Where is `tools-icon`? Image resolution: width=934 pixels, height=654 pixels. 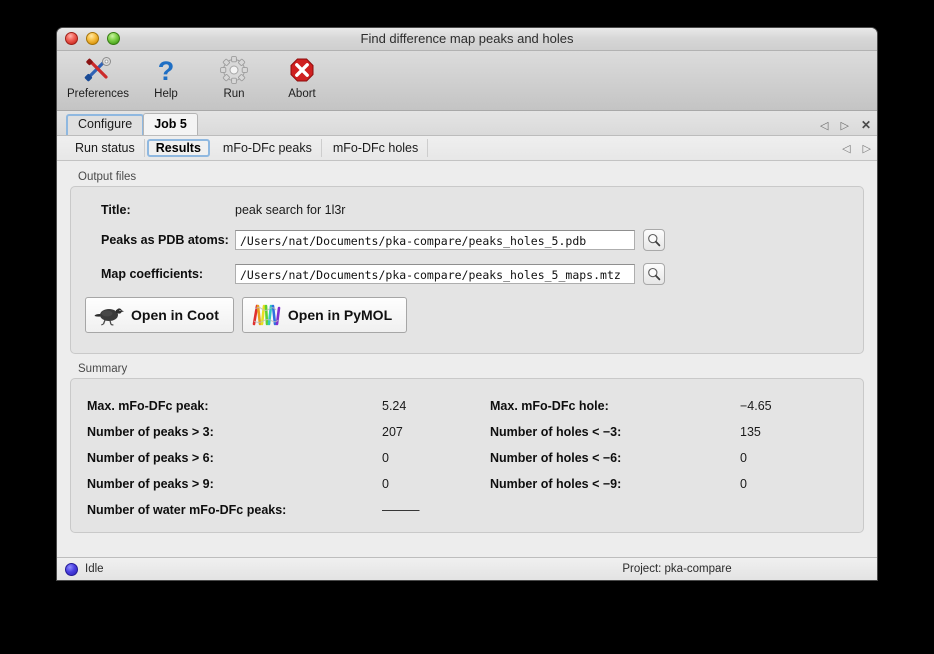
tools-icon is located at coordinates (98, 70).